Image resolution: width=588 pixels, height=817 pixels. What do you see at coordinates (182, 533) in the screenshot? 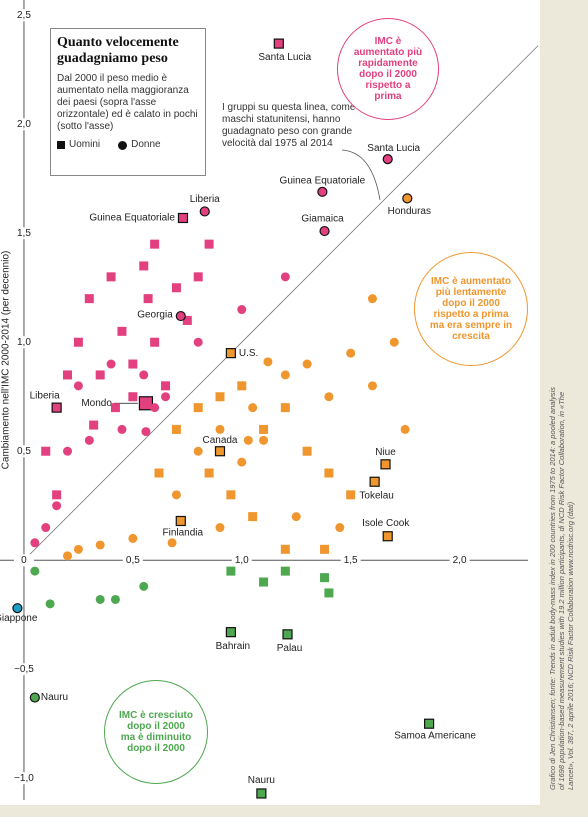
I see `point-label: Finlandia` at bounding box center [182, 533].